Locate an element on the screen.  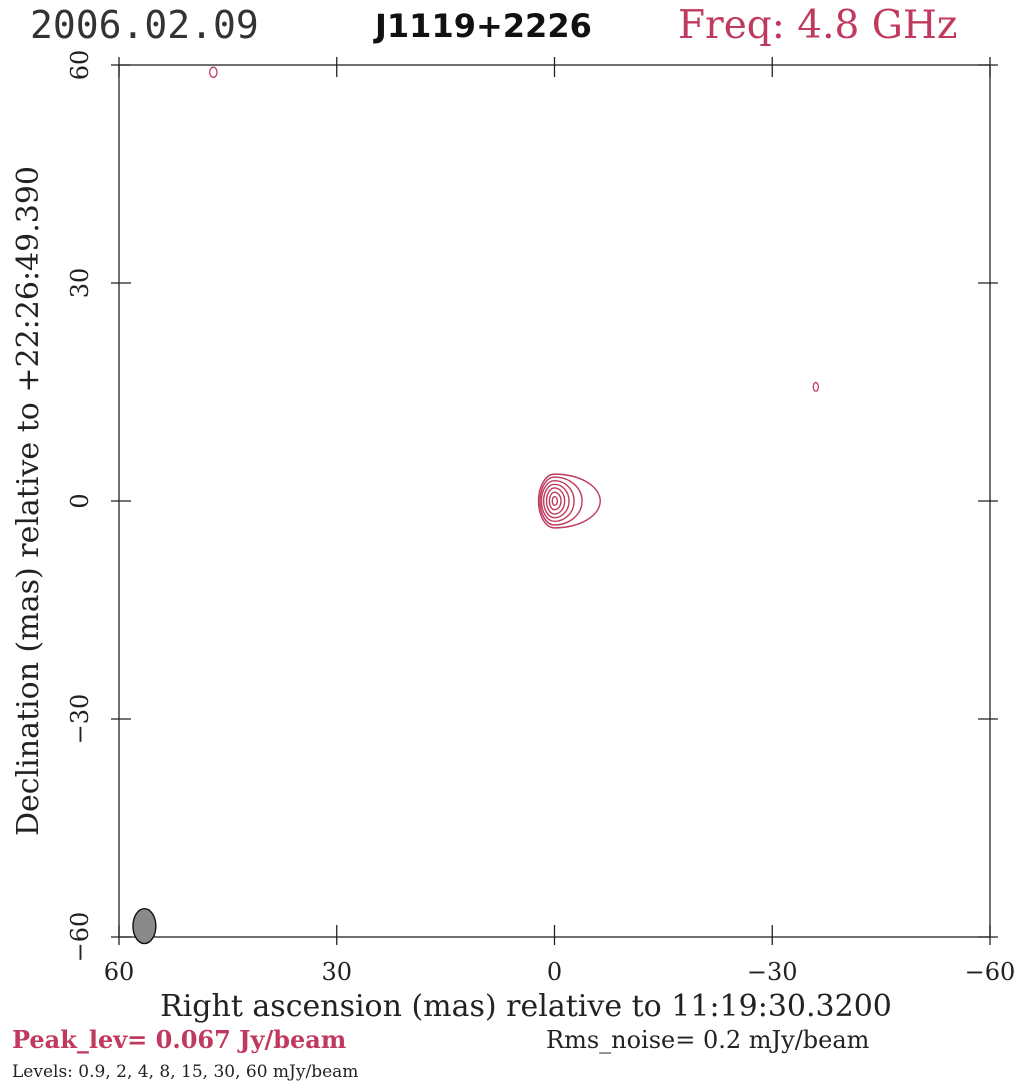
source-name: J1119+2226 is located at coordinates (483, 26).